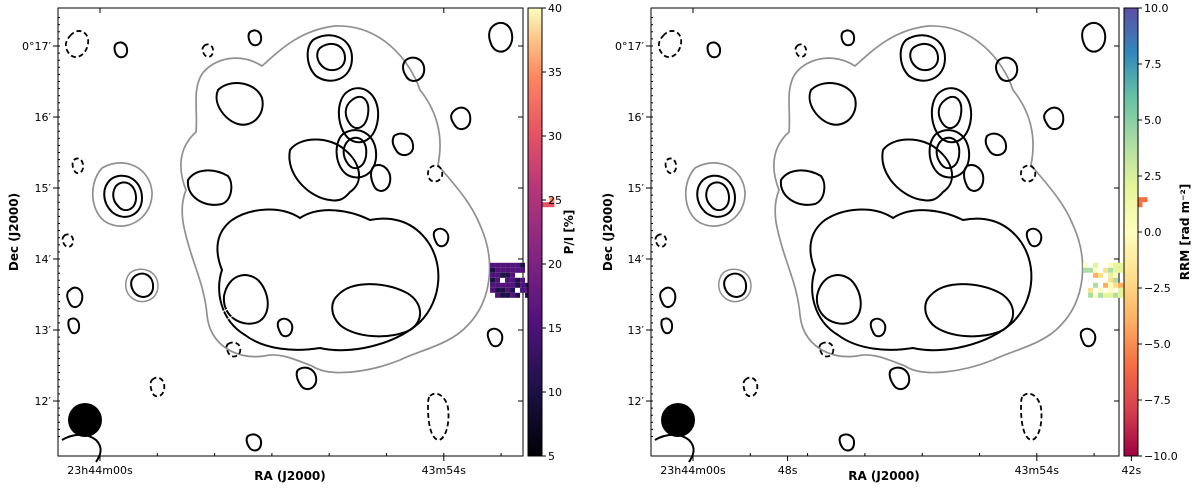  I want to click on colorbar-tick-label: 0.0, so click(1153, 232).